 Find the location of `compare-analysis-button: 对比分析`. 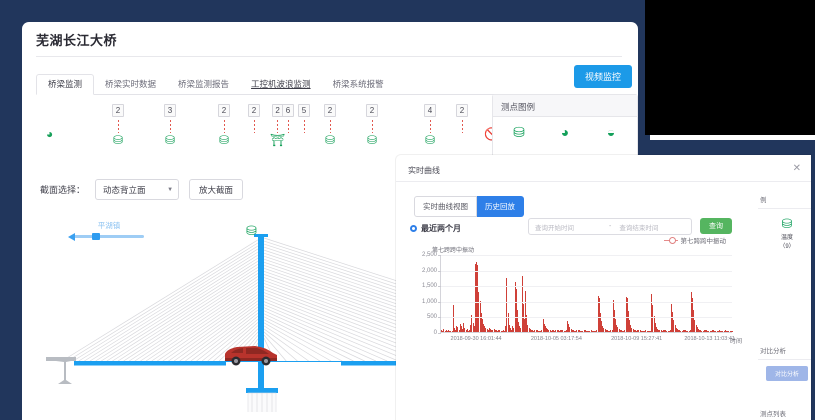

compare-analysis-button: 对比分析 is located at coordinates (787, 373).